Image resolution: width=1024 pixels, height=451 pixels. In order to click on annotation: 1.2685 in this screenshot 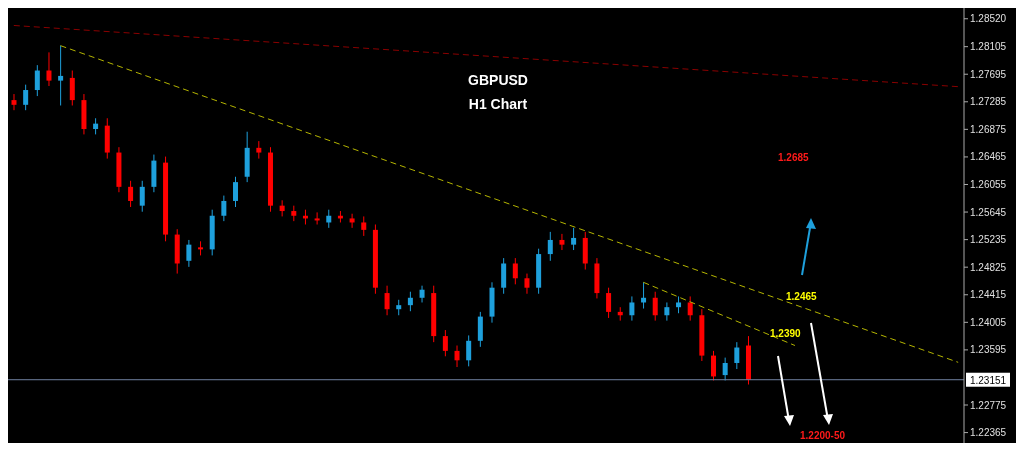, I will do `click(793, 157)`.